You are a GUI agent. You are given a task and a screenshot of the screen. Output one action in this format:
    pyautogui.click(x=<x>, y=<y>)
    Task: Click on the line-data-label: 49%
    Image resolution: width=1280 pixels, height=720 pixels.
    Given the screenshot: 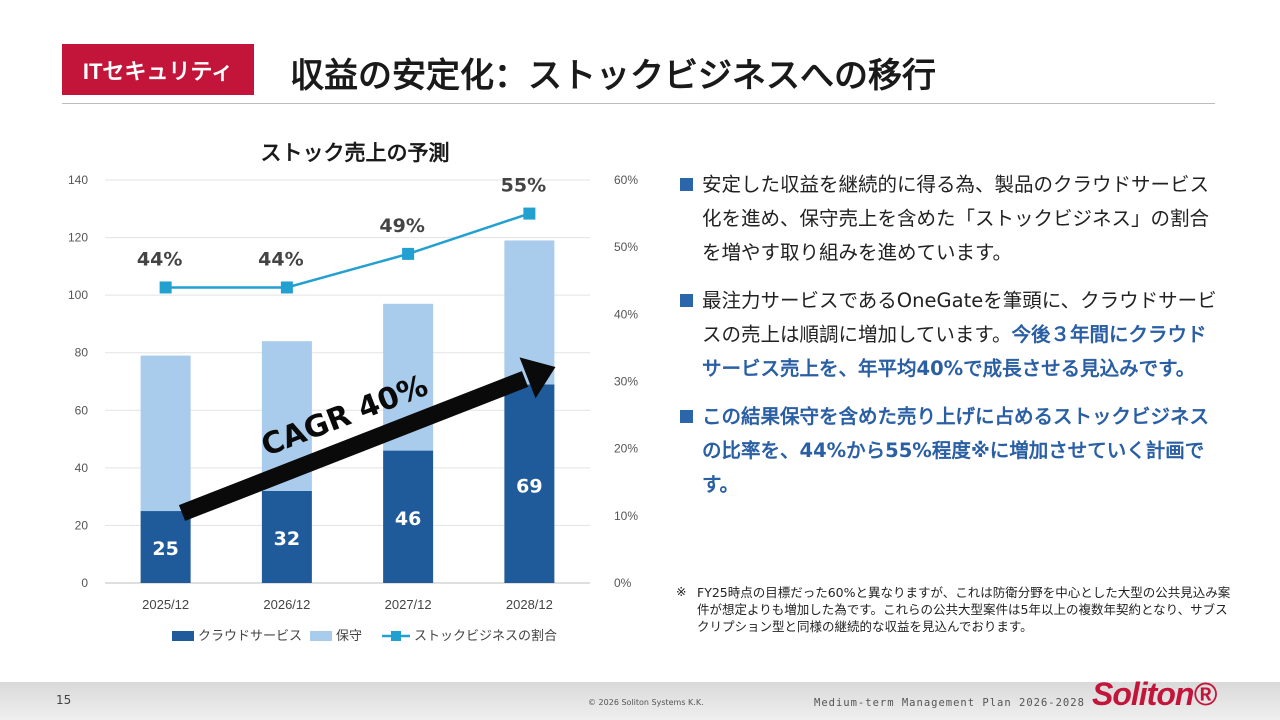 What is the action you would take?
    pyautogui.click(x=401, y=226)
    